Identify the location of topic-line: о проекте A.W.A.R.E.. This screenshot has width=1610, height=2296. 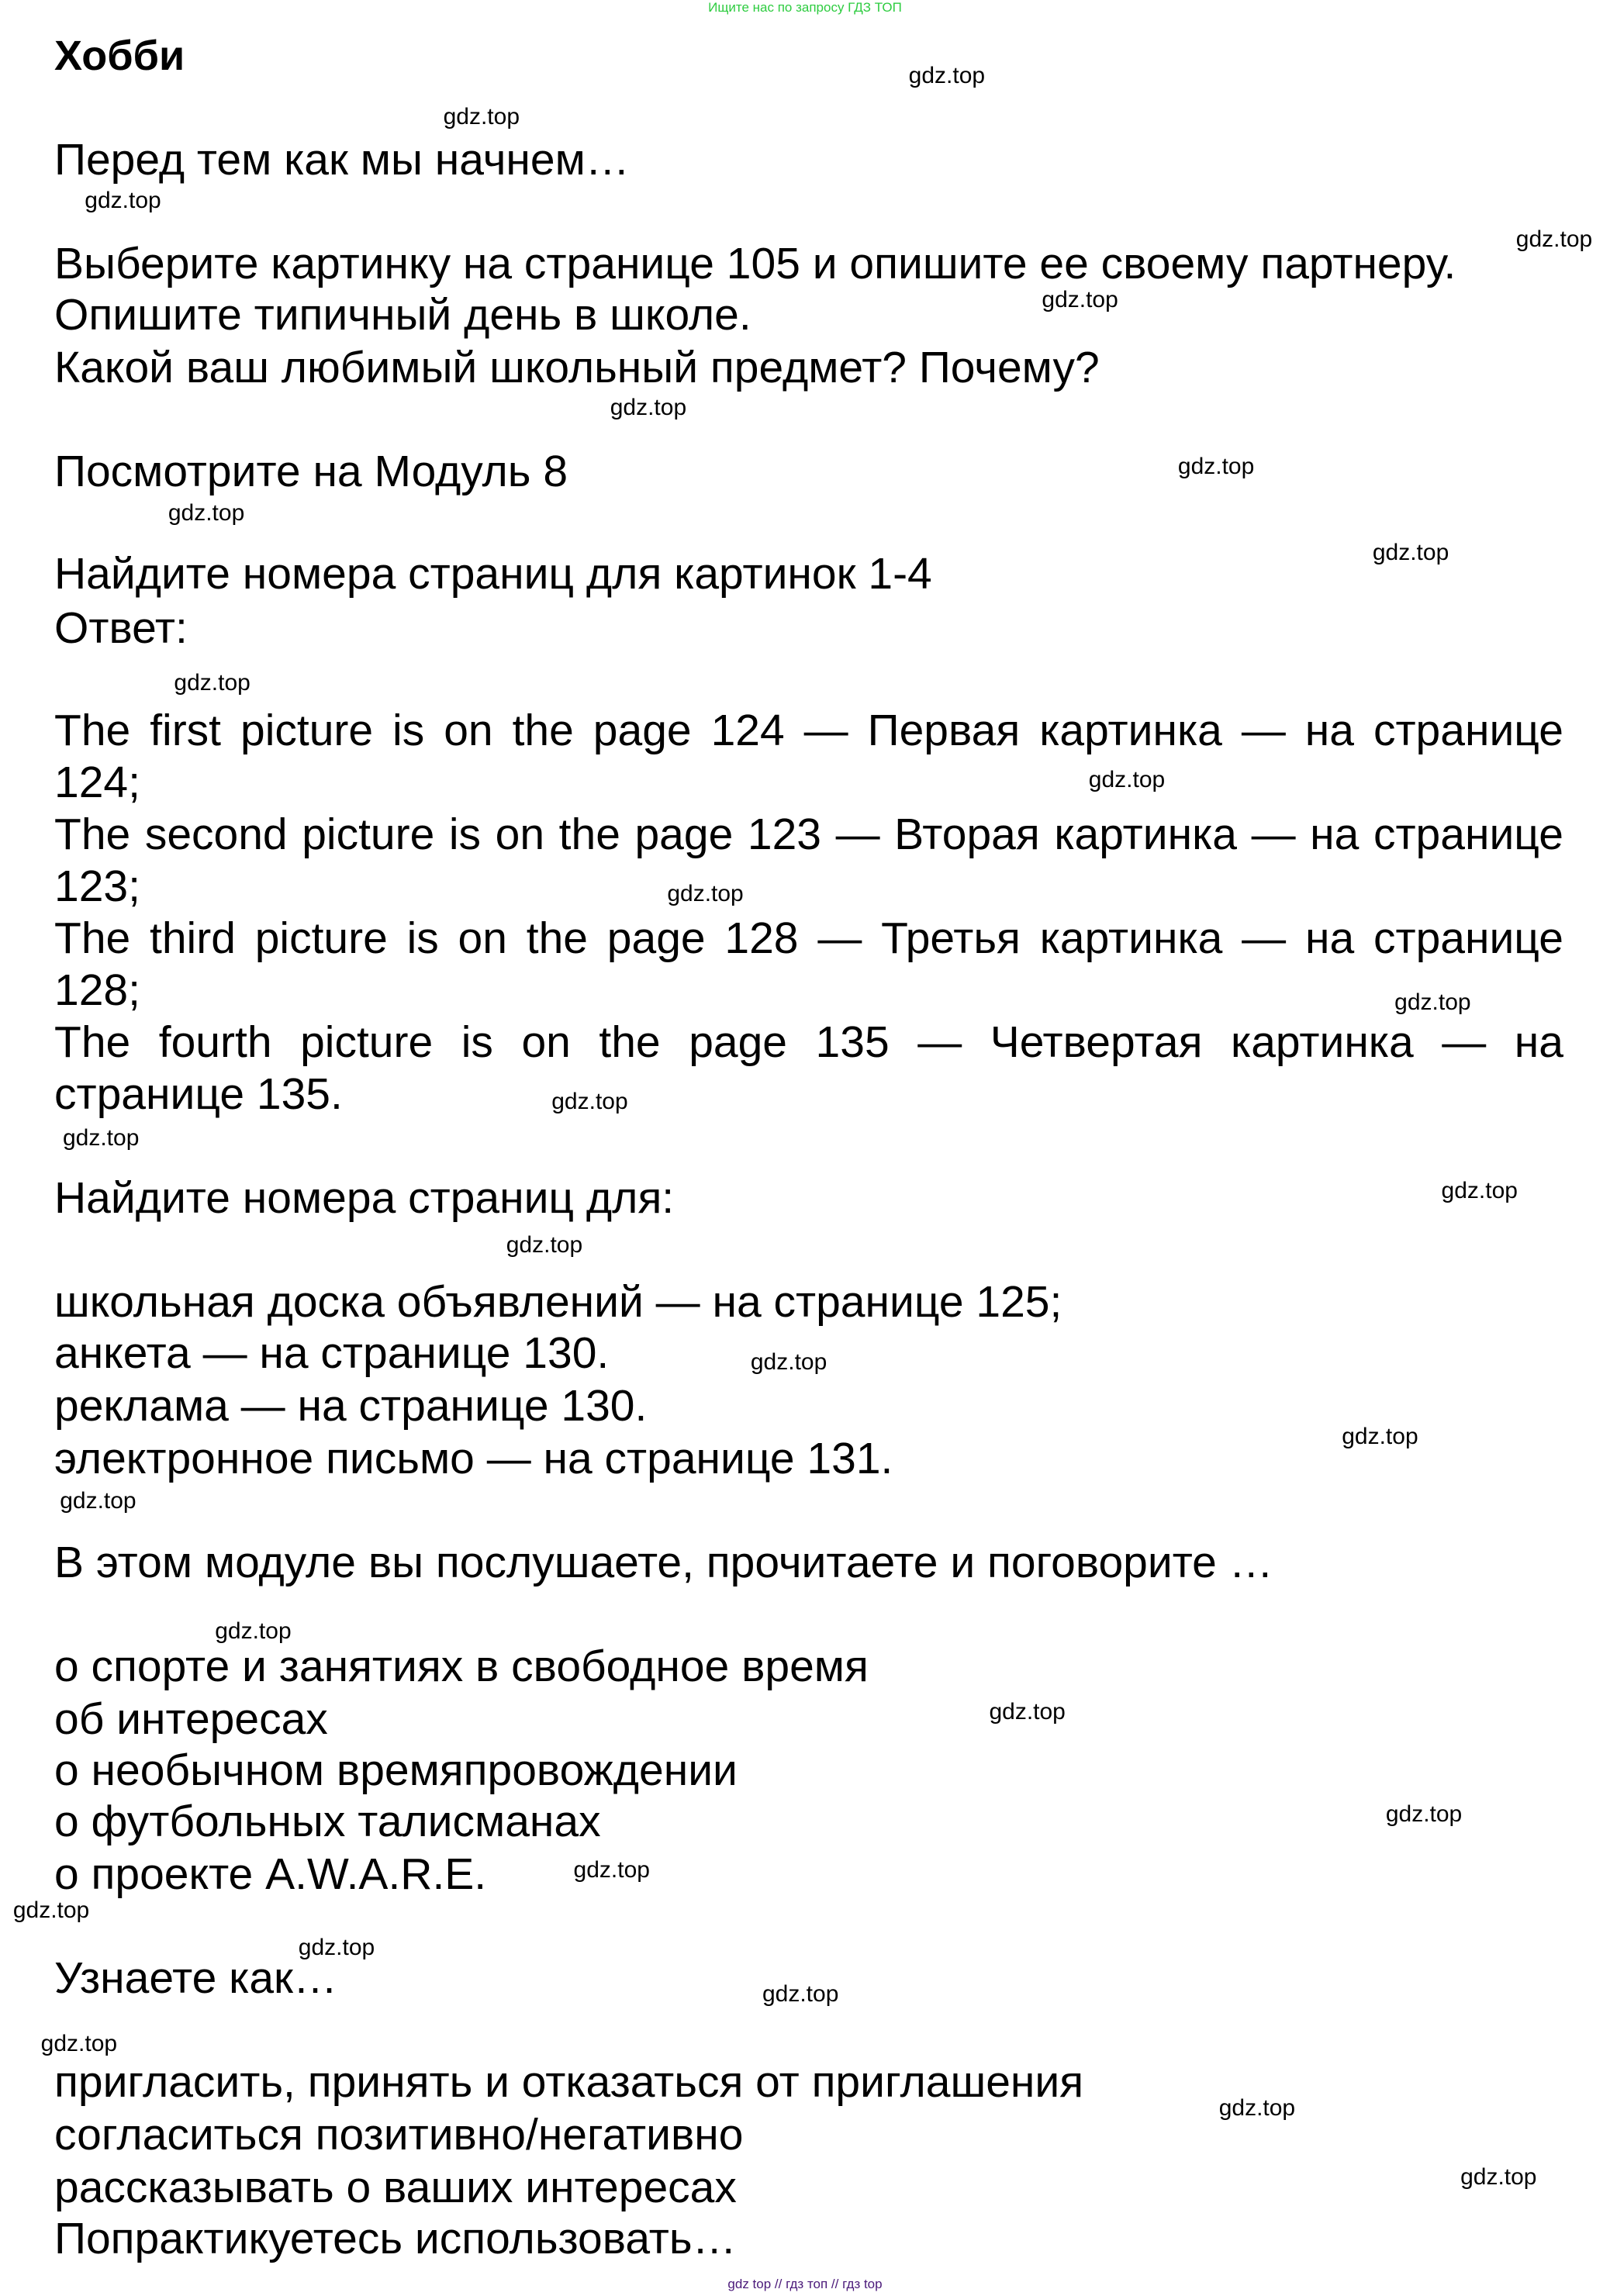
(270, 1874).